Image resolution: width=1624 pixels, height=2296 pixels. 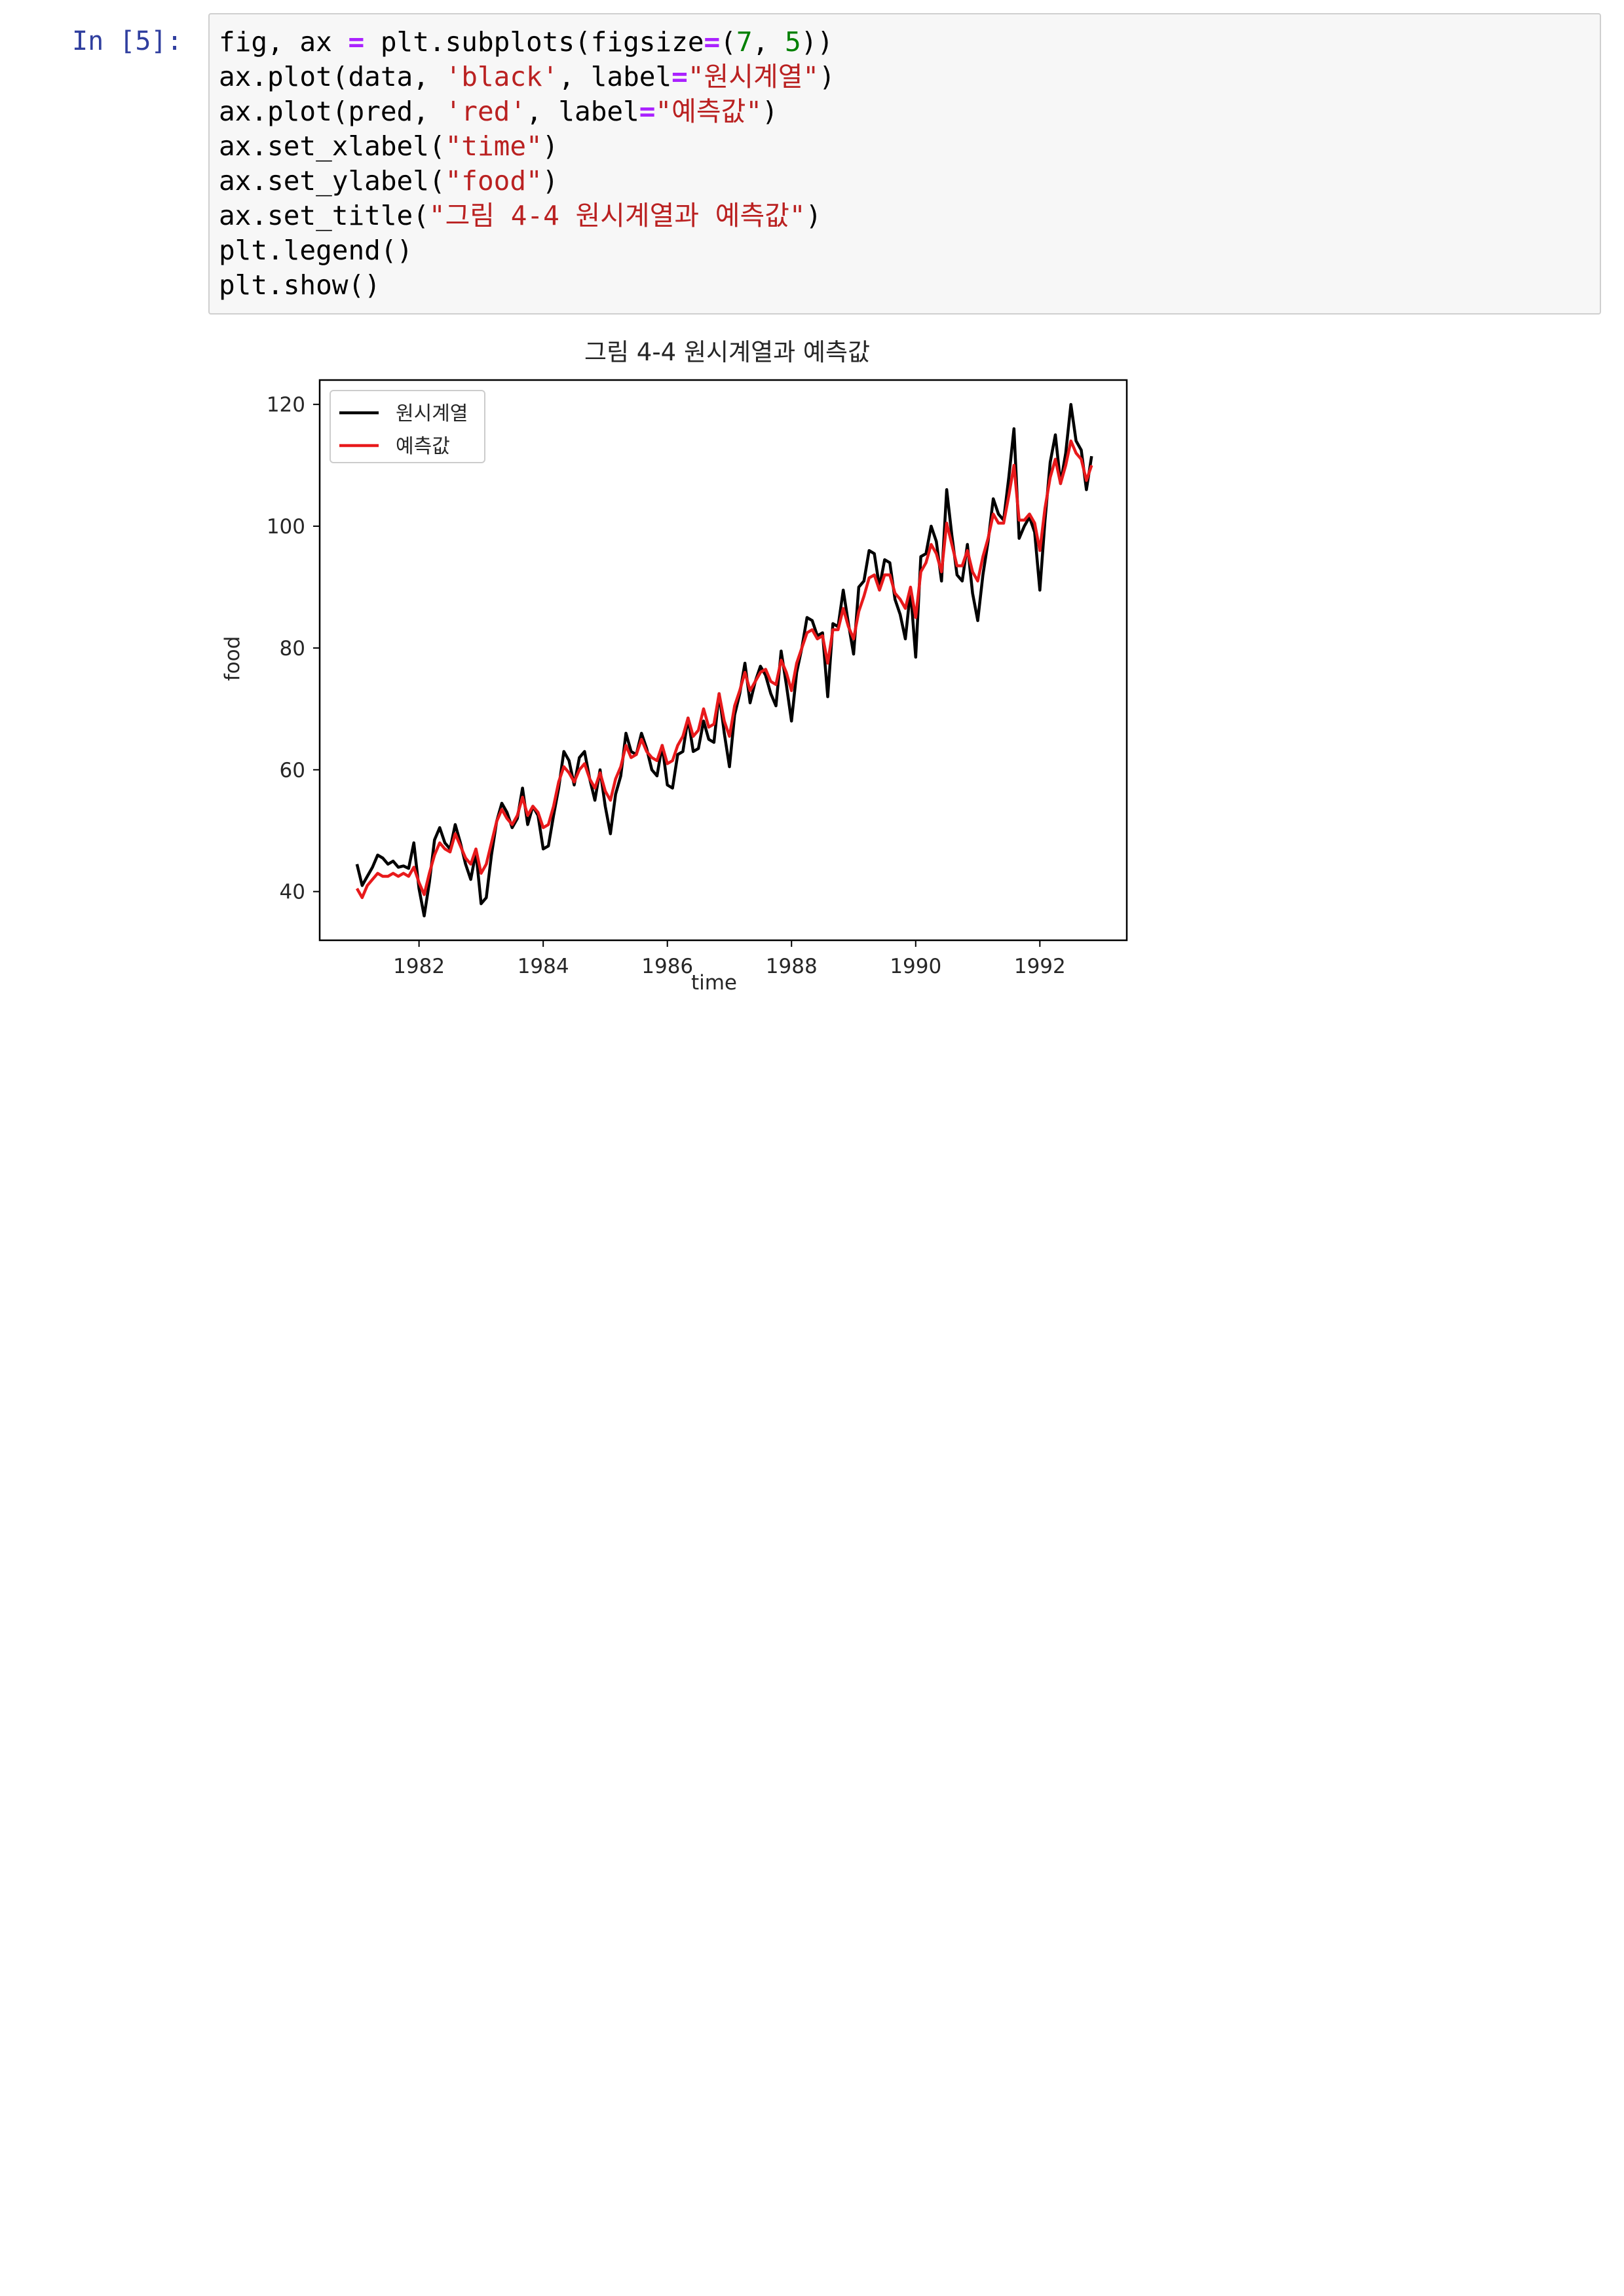 What do you see at coordinates (127, 41) in the screenshot?
I see `input-prompt: In [5]:` at bounding box center [127, 41].